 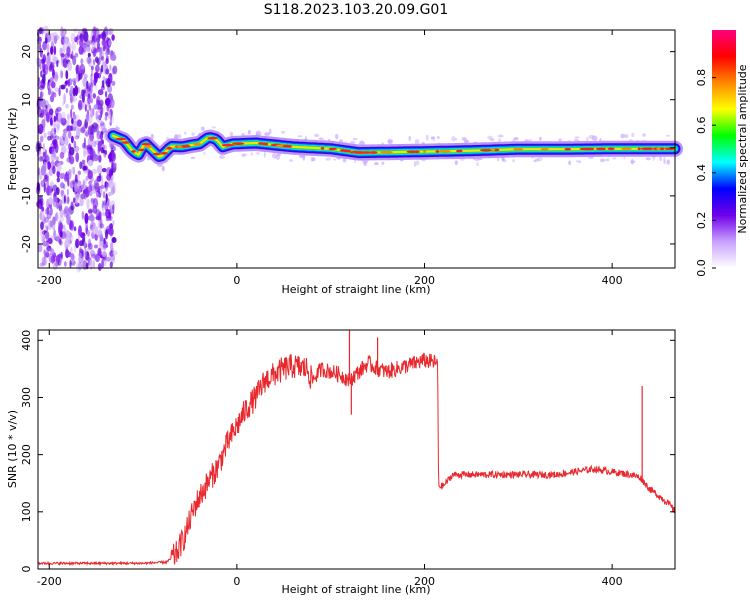 I want to click on y-tick-label: 0, so click(x=26, y=147).